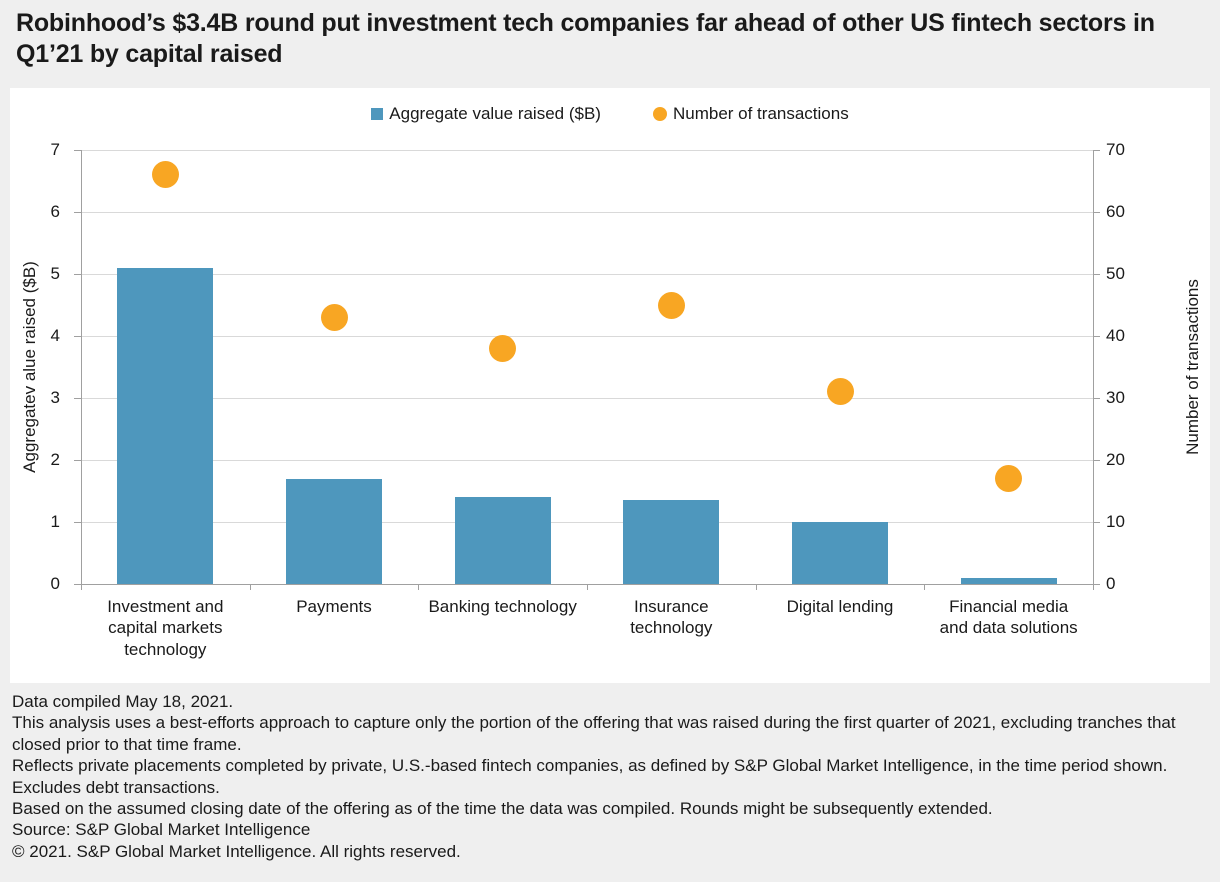 The width and height of the screenshot is (1220, 882). Describe the element at coordinates (1192, 367) in the screenshot. I see `right-axis-title: Number of transactions` at that location.